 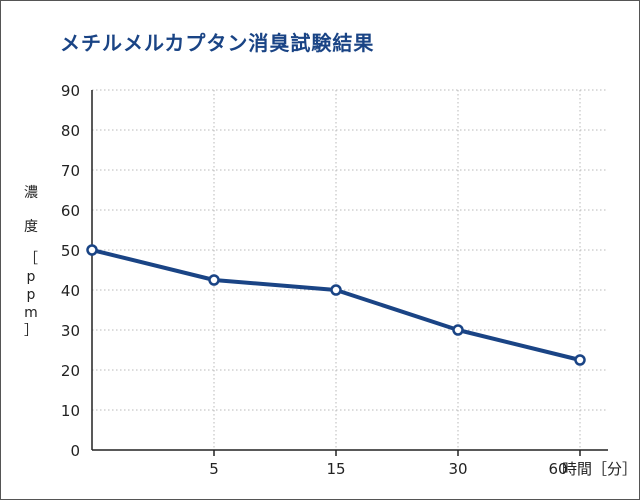 I want to click on y-tick-label: 30, so click(x=70, y=331).